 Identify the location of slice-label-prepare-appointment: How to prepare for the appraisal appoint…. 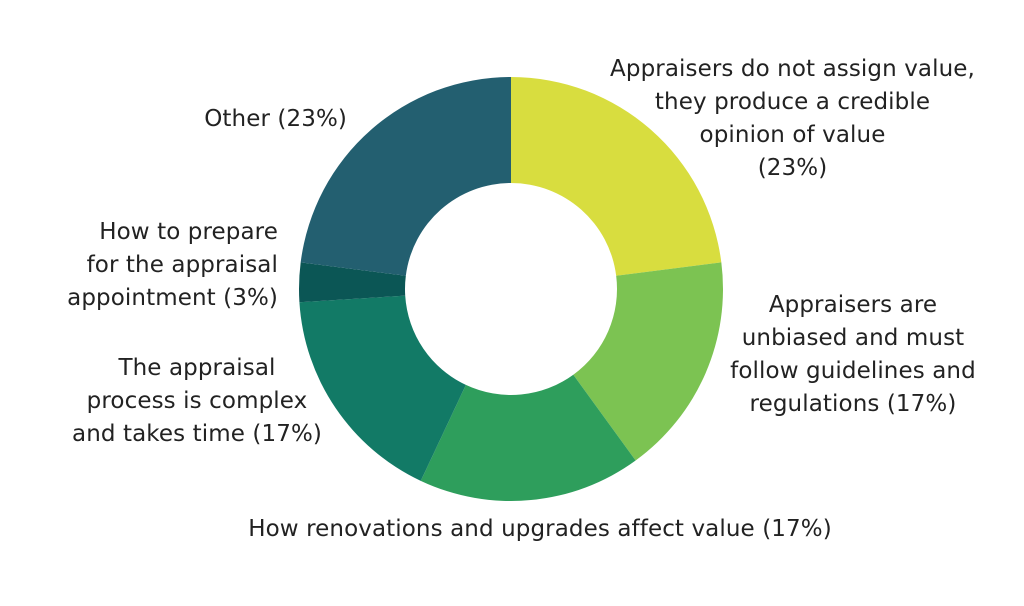
(172, 265).